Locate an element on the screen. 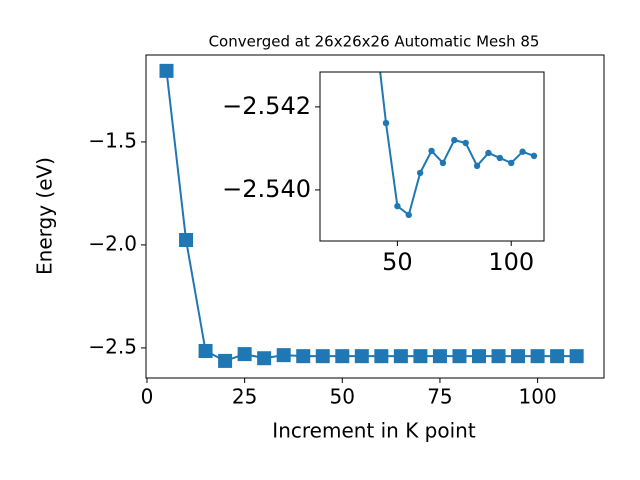  y-tick-label: −2.540 is located at coordinates (266, 189).